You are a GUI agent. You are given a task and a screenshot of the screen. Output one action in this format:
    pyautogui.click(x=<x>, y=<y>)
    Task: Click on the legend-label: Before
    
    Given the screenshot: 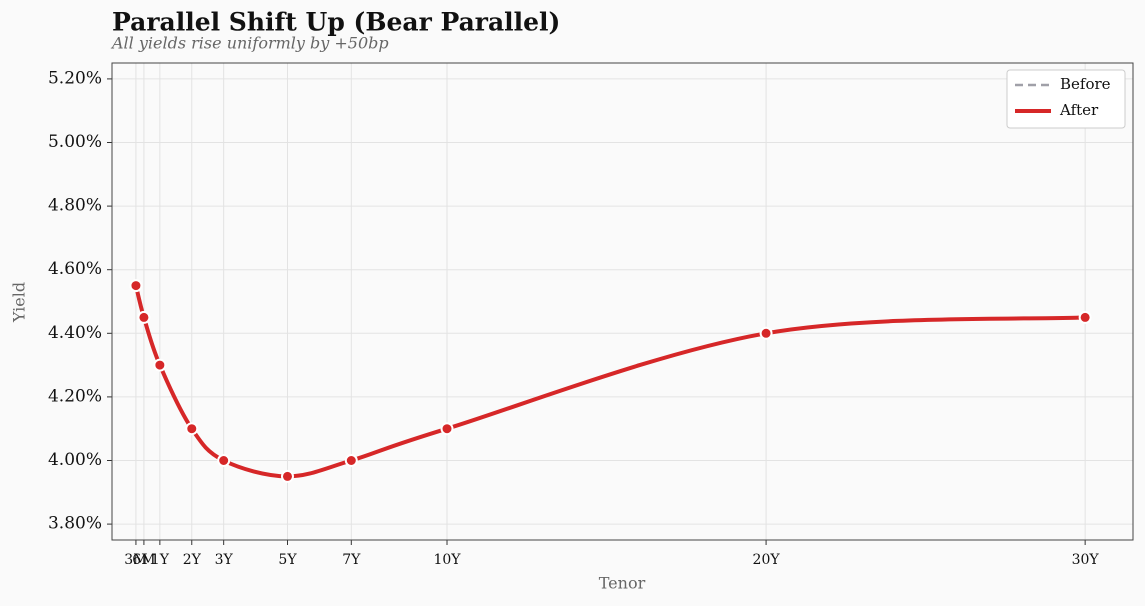 What is the action you would take?
    pyautogui.click(x=1085, y=84)
    